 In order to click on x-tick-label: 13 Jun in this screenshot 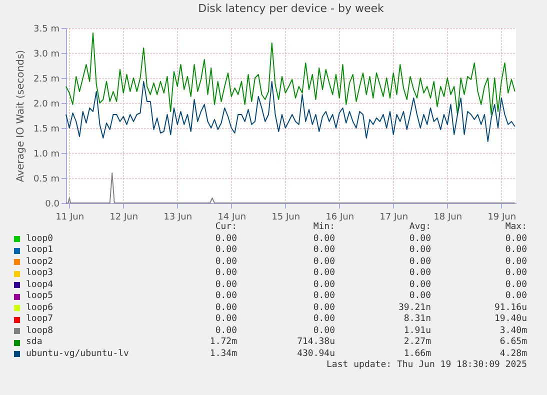, I will do `click(178, 217)`.